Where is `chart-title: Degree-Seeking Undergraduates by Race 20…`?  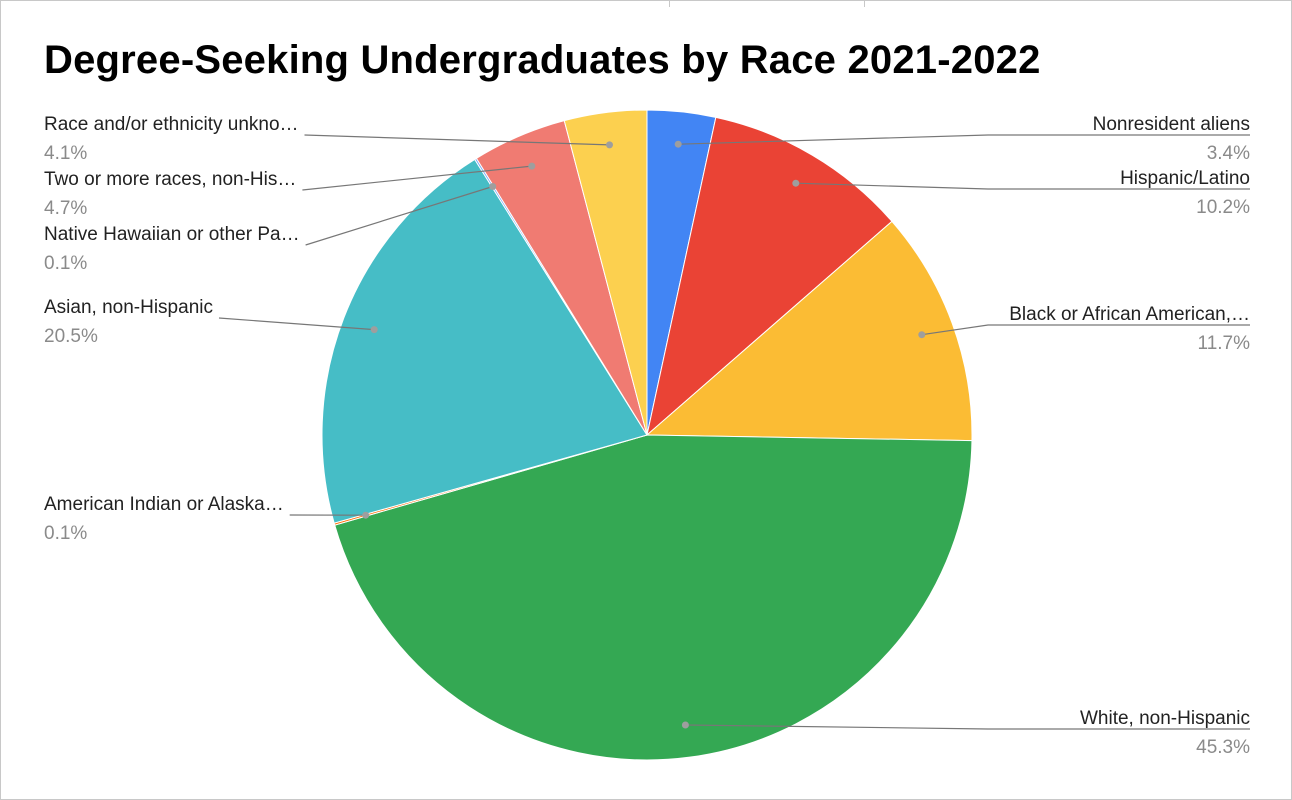 chart-title: Degree-Seeking Undergraduates by Race 20… is located at coordinates (542, 60).